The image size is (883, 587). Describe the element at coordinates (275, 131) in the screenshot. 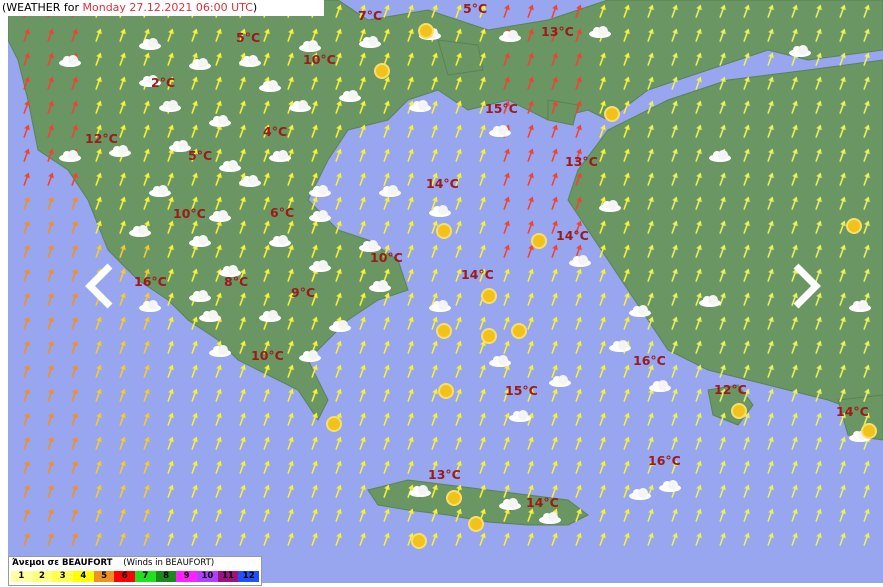

I see `temperature-label: 4°C` at that location.